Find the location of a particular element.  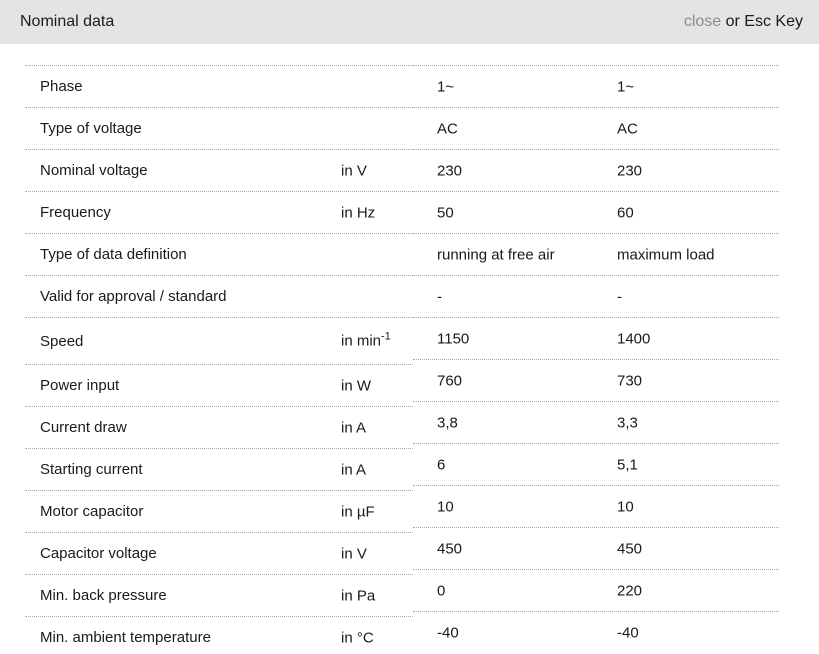

row-label: Min. ambient temperature is located at coordinates (125, 637).